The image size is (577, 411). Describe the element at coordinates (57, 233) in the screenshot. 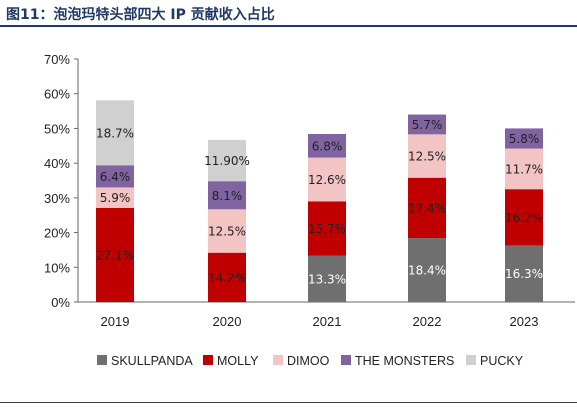

I see `y-tick-label: 20%` at that location.